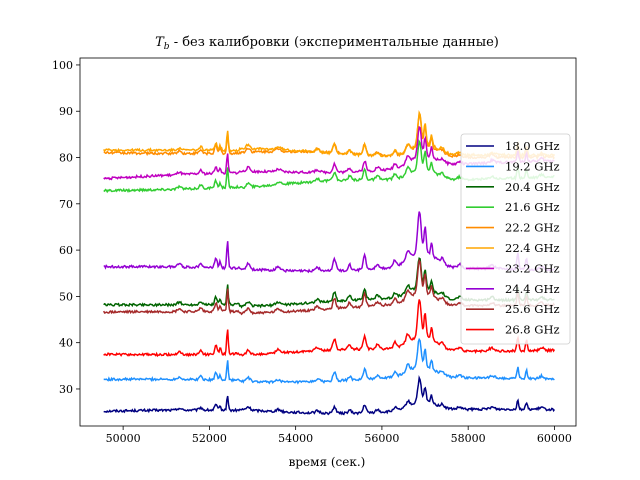 Image resolution: width=640 pixels, height=480 pixels. What do you see at coordinates (339, 435) in the screenshot?
I see `x-axis: 50000 52000 54000 56000 58000 60000` at bounding box center [339, 435].